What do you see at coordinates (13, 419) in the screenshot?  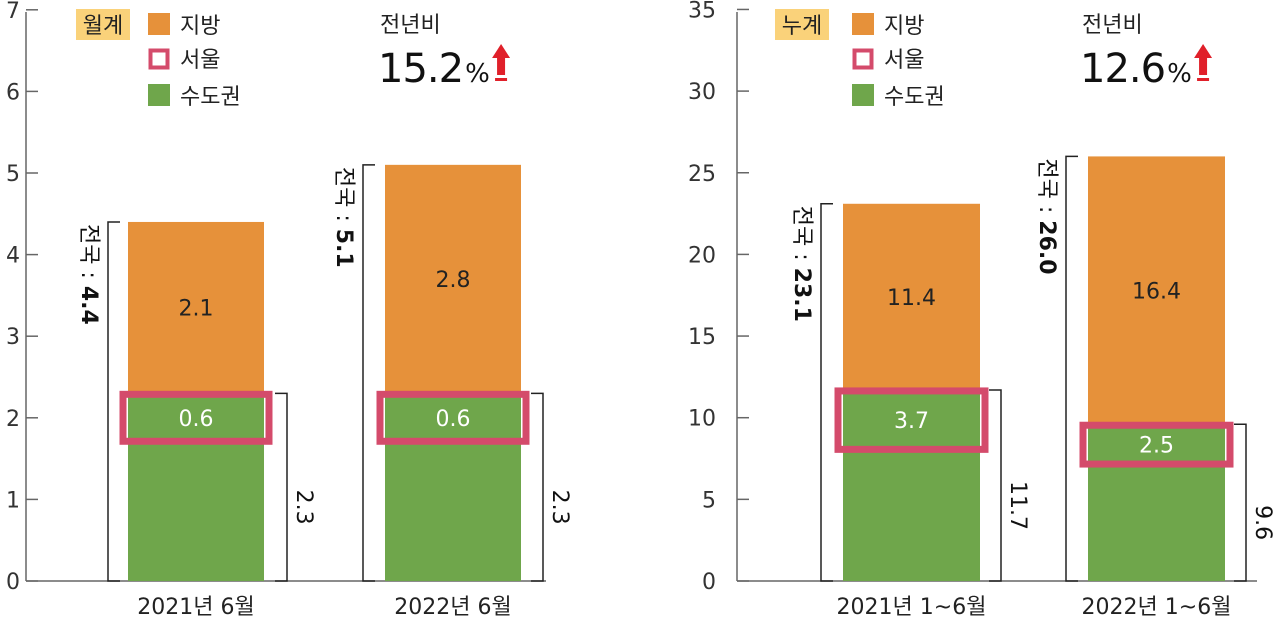 I see `y-tick-label: 2` at bounding box center [13, 419].